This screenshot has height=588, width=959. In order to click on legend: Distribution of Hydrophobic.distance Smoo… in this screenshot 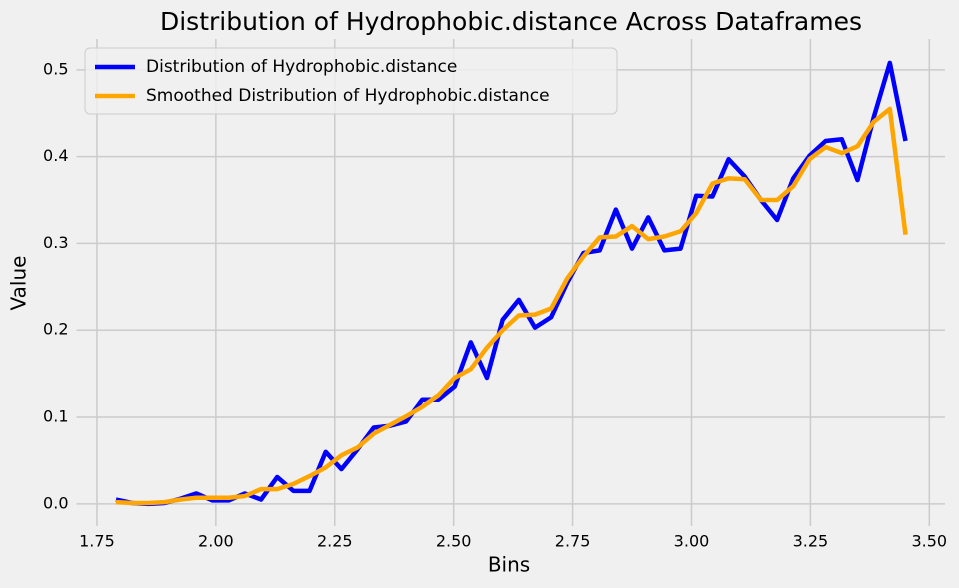, I will do `click(351, 81)`.